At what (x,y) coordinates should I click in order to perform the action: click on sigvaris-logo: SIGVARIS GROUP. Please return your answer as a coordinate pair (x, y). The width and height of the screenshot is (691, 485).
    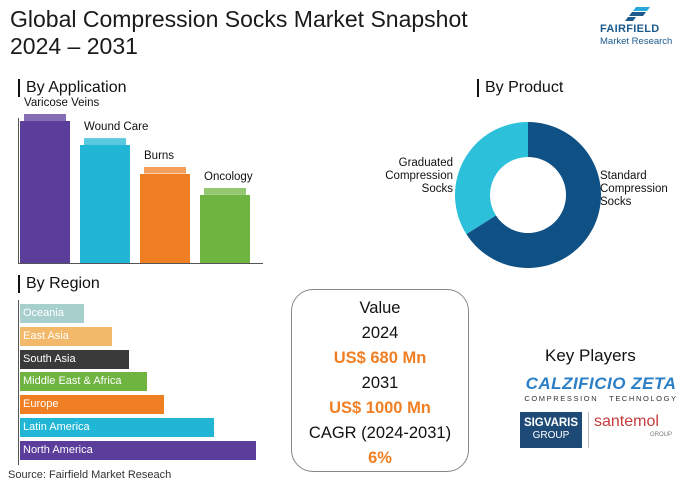
    Looking at the image, I should click on (551, 430).